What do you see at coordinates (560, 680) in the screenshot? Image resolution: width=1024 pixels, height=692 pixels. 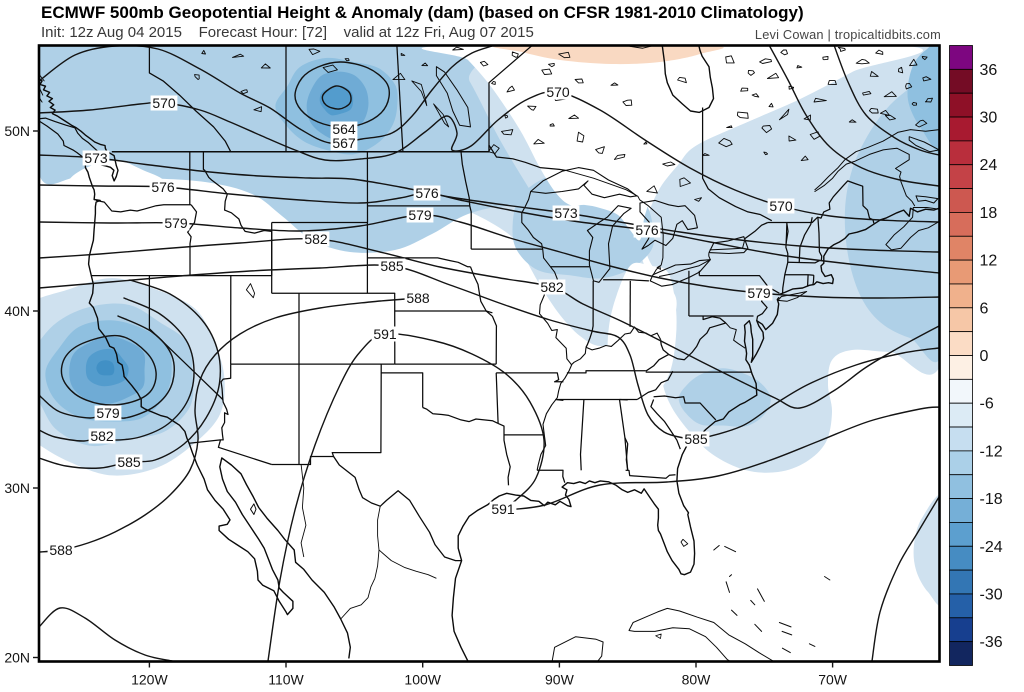 I see `svg-text: 90W` at bounding box center [560, 680].